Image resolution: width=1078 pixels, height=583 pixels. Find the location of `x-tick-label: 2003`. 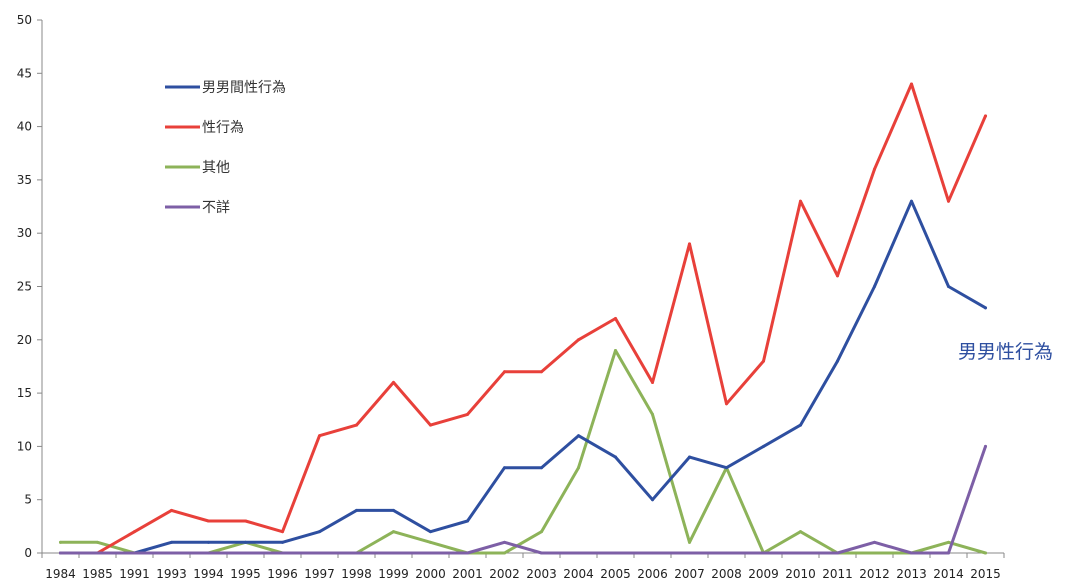

x-tick-label: 2003 is located at coordinates (541, 574).